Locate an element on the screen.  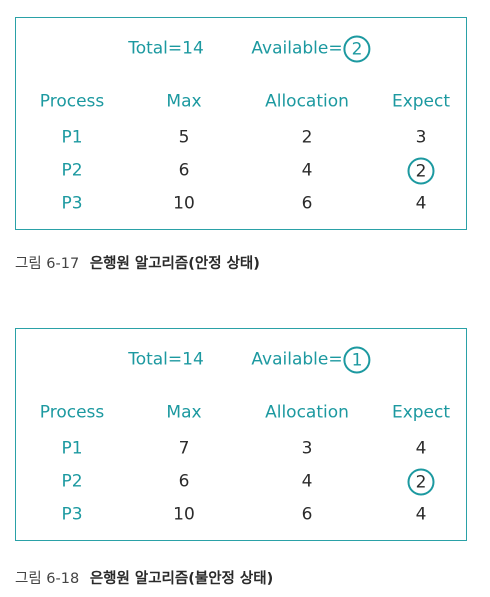
caption-label: 그림 6-18 is located at coordinates (47, 579).